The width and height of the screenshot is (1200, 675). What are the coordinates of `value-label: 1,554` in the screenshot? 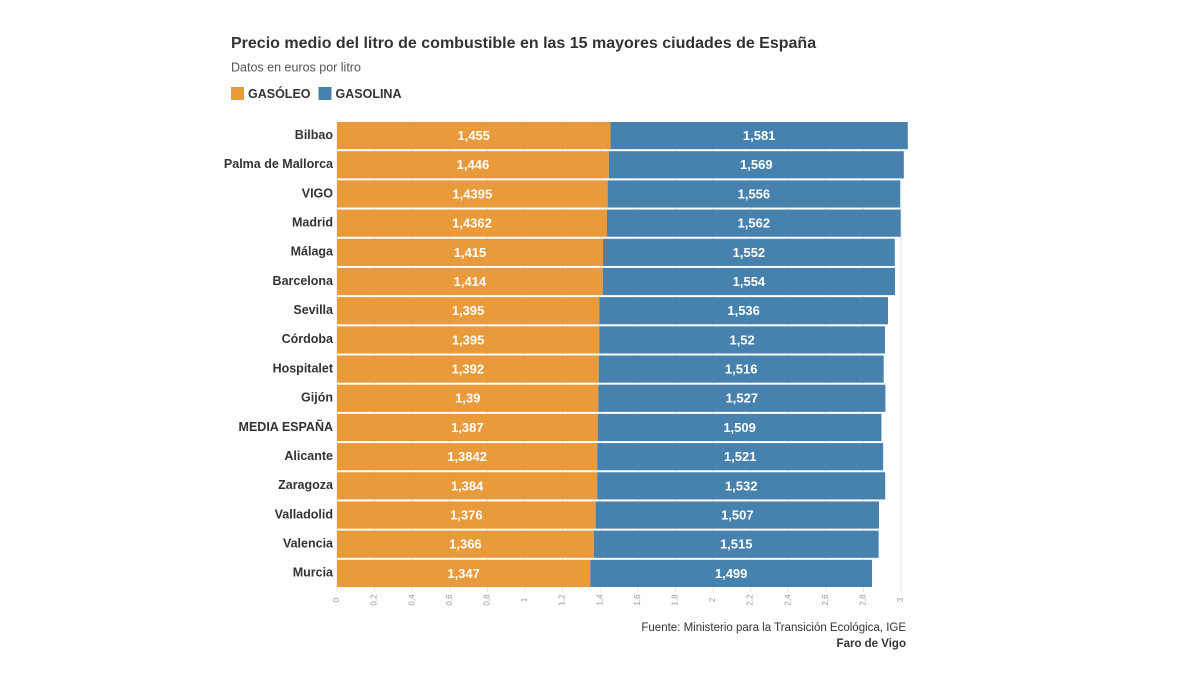 It's located at (749, 281).